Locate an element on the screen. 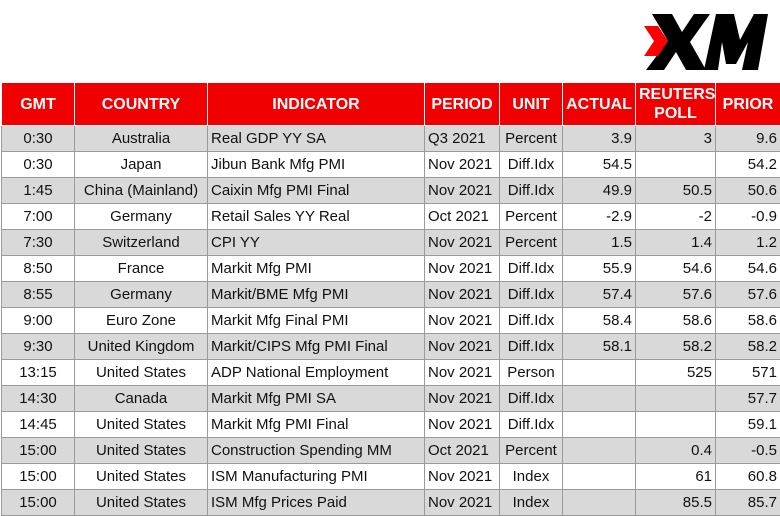 The width and height of the screenshot is (780, 516). prior-cell: 58.6 is located at coordinates (748, 321).